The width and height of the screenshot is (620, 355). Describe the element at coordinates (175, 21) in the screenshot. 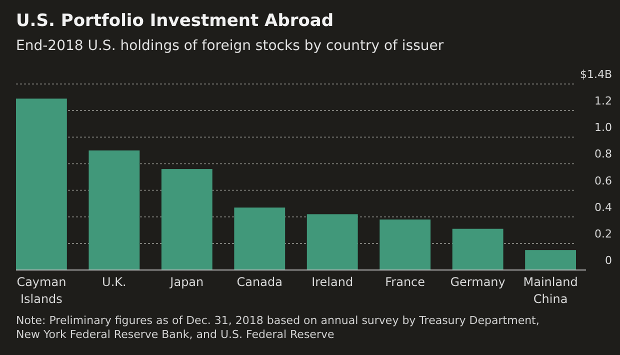

I see `chart-title: U.S. Portfolio Investment Abroad` at that location.